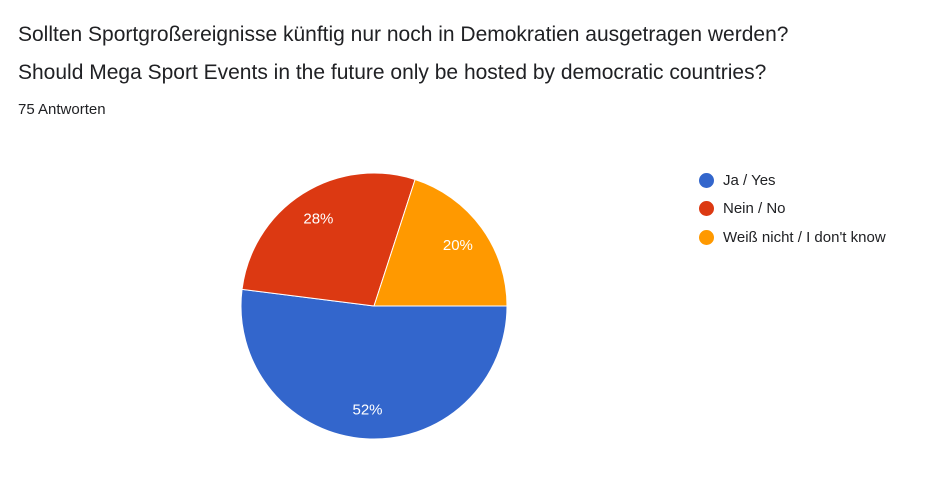  What do you see at coordinates (706, 237) in the screenshot?
I see `legend-swatch-dont-know` at bounding box center [706, 237].